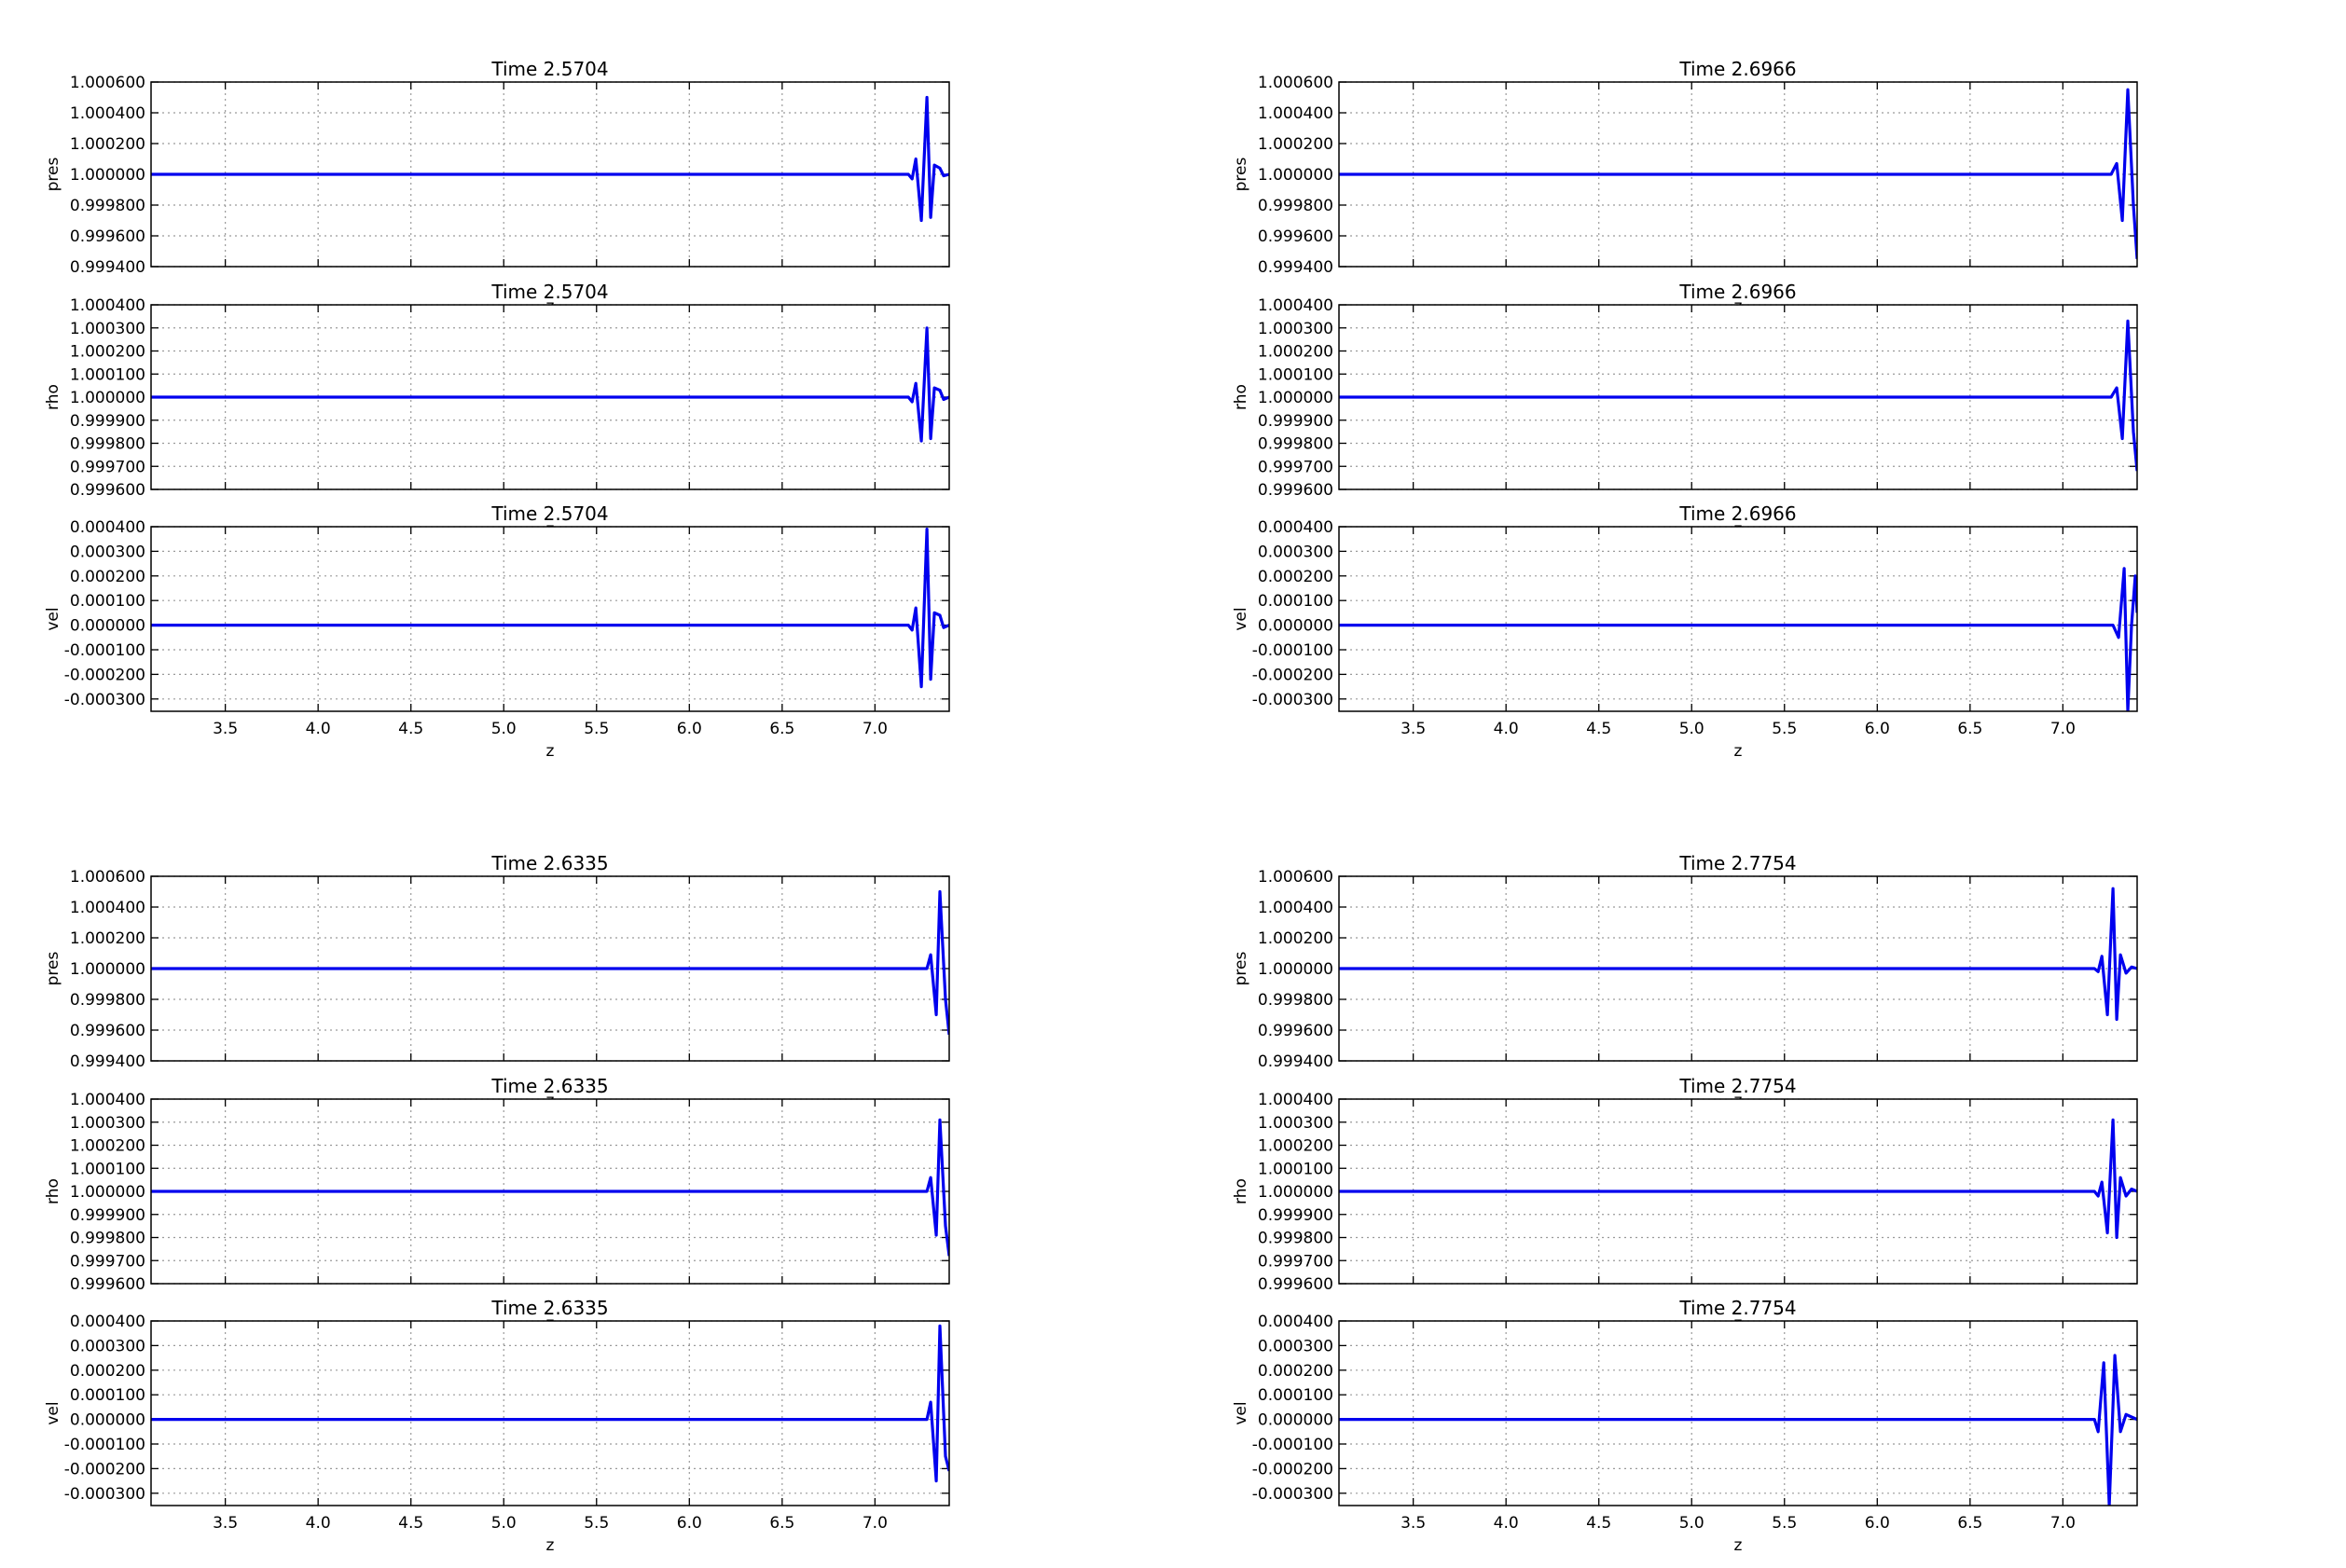 This screenshot has width=2346, height=1568. What do you see at coordinates (53, 175) in the screenshot?
I see `y-axis-label: pres` at bounding box center [53, 175].